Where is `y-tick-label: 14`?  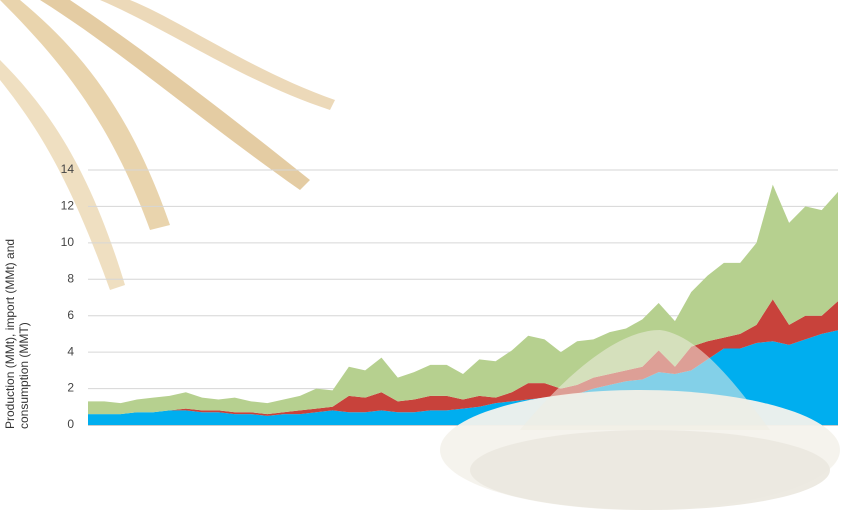 y-tick-label: 14 is located at coordinates (68, 169).